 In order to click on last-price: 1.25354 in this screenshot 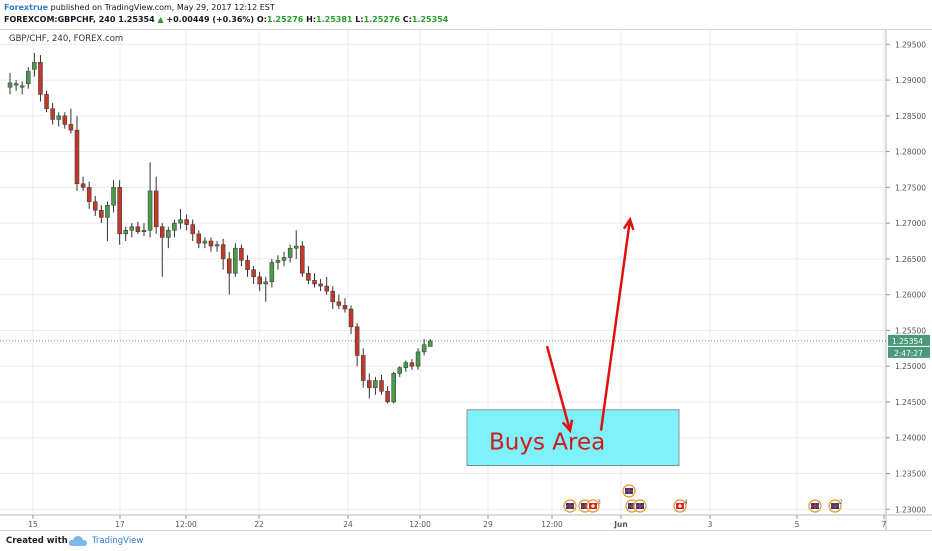, I will do `click(136, 19)`.